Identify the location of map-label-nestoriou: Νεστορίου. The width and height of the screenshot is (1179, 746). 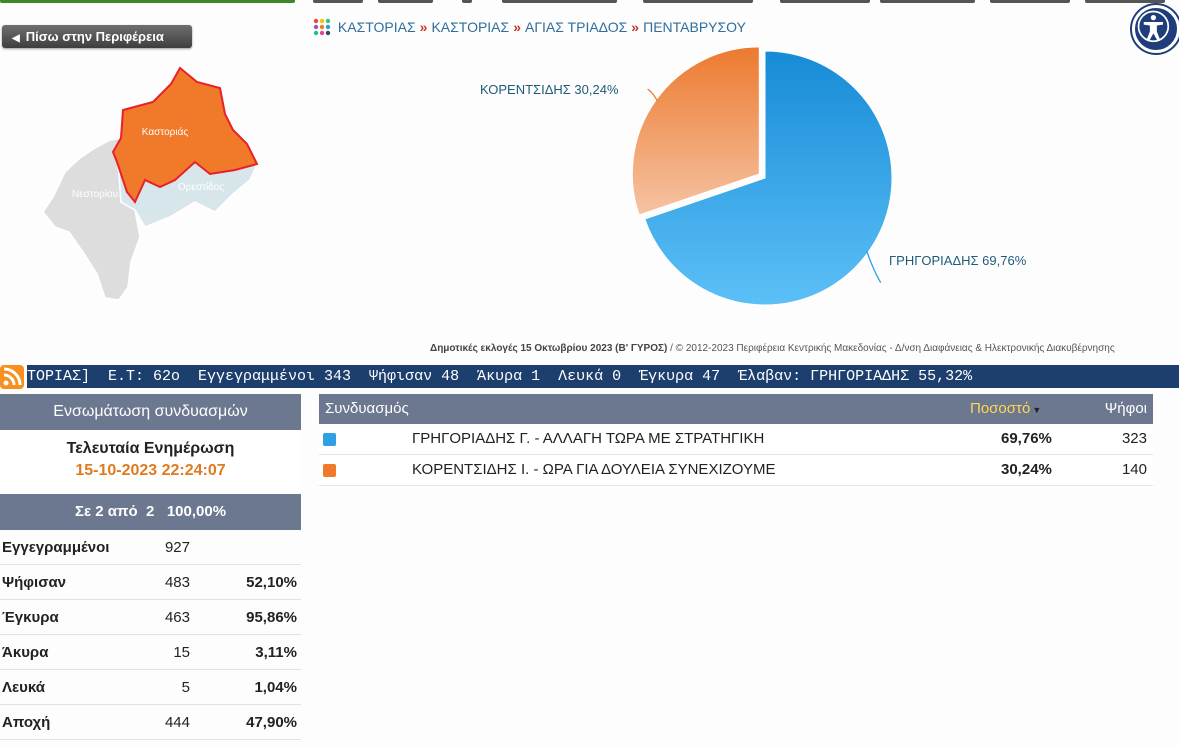
(95, 194).